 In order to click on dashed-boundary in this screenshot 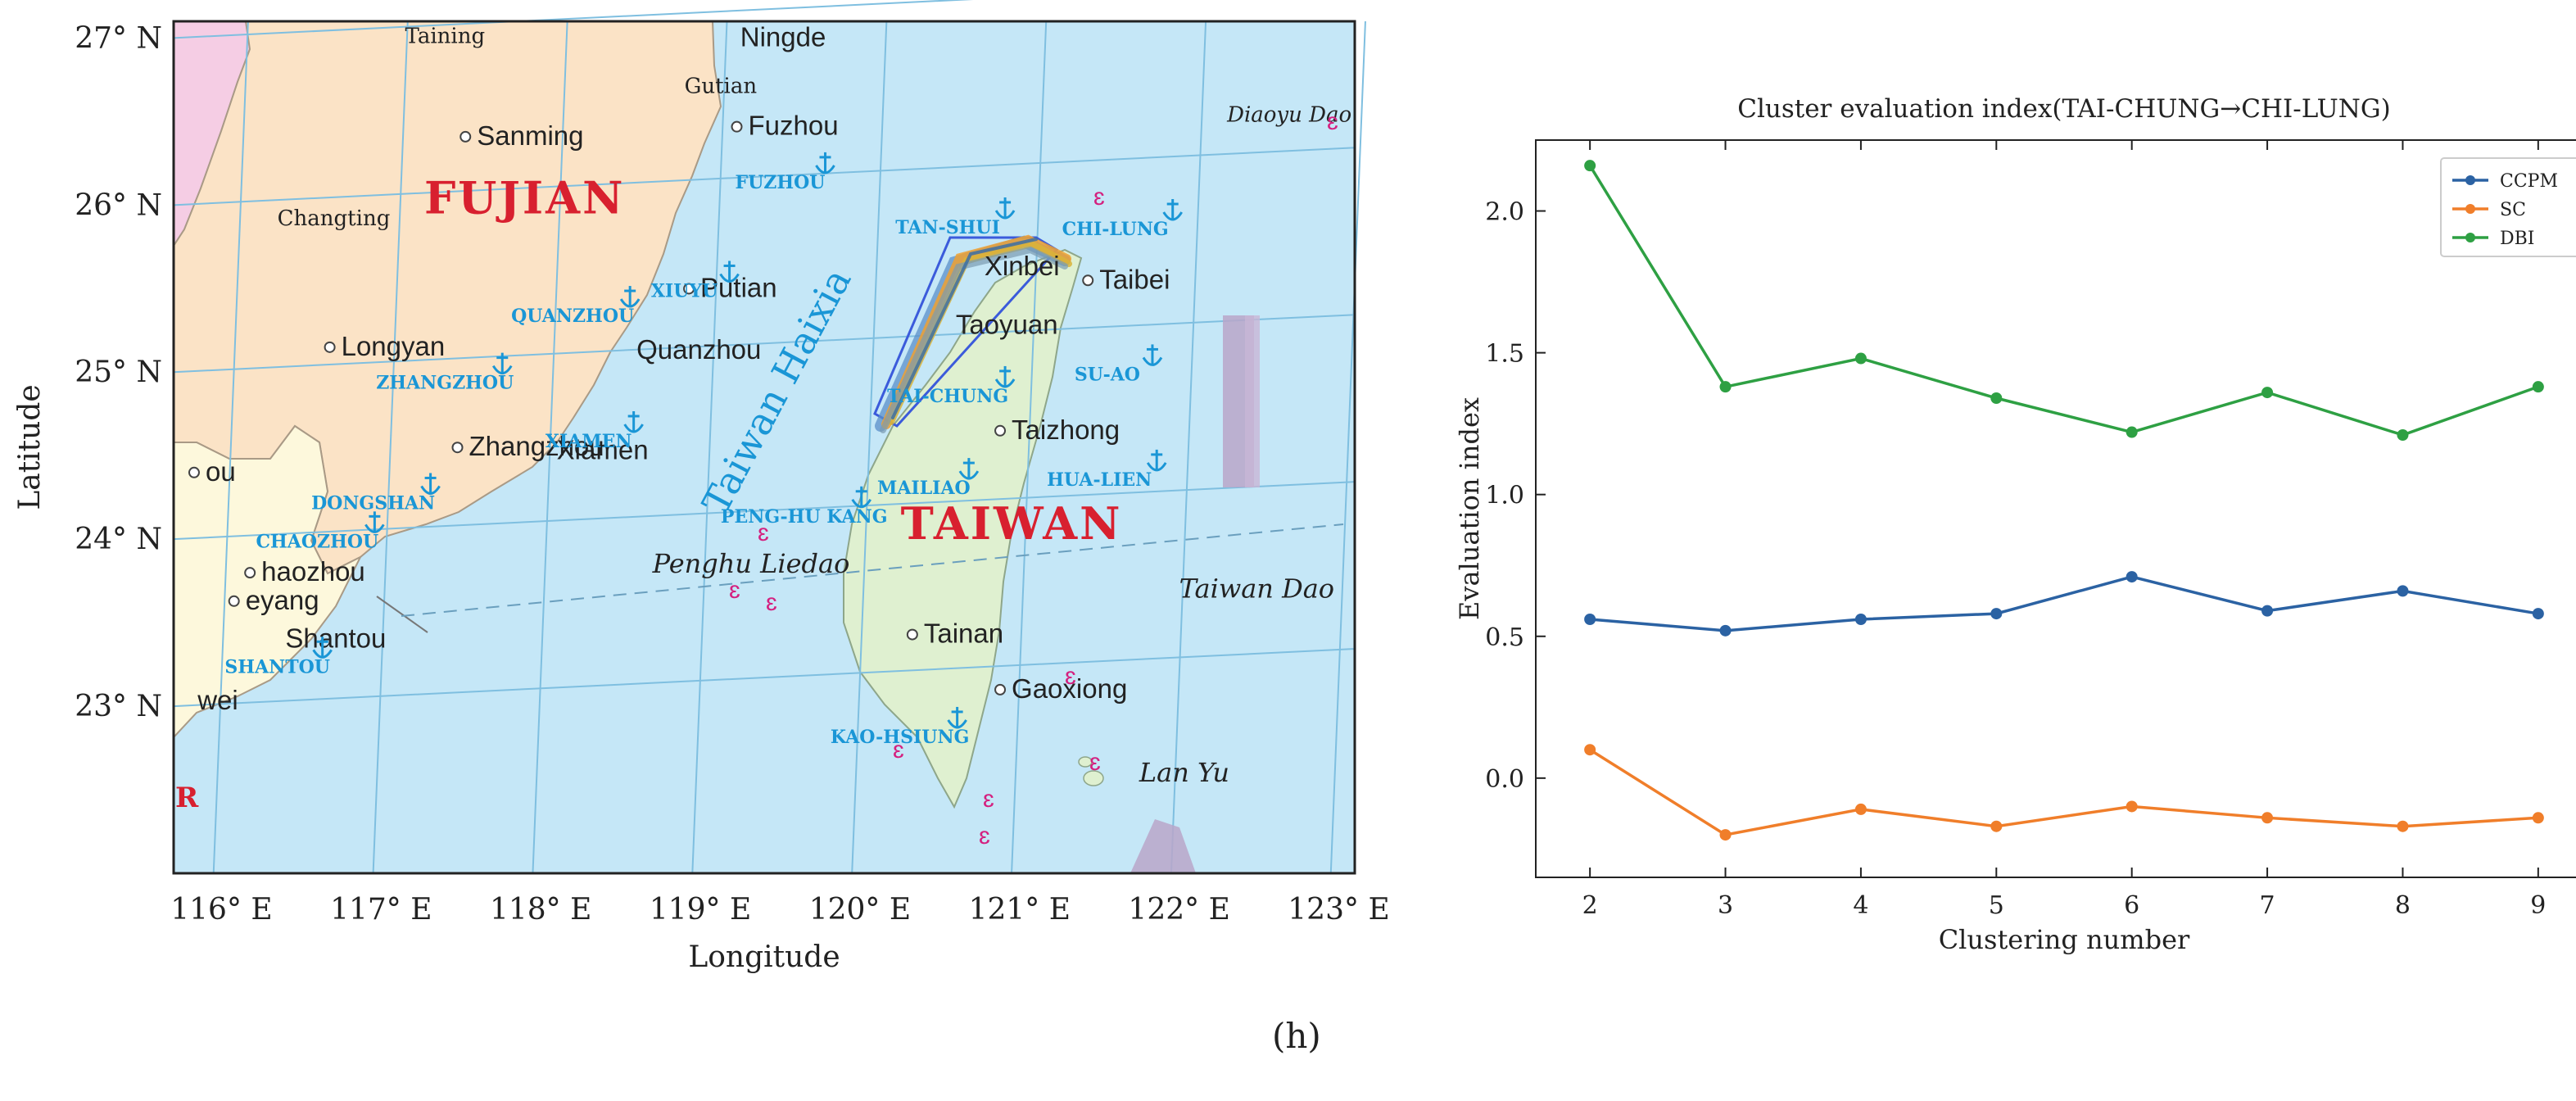, I will do `click(872, 570)`.